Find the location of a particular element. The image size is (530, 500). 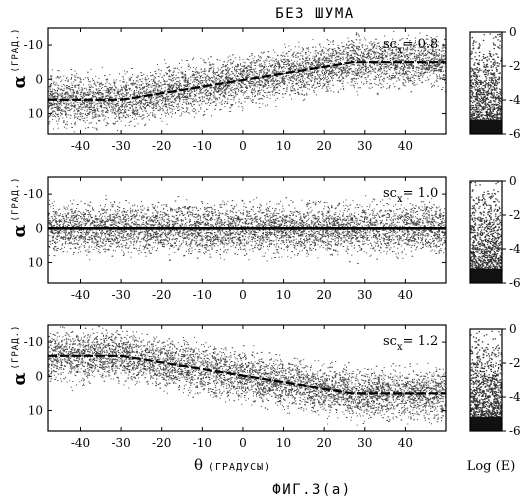

annotation-value: = 1.2 is located at coordinates (421, 341).